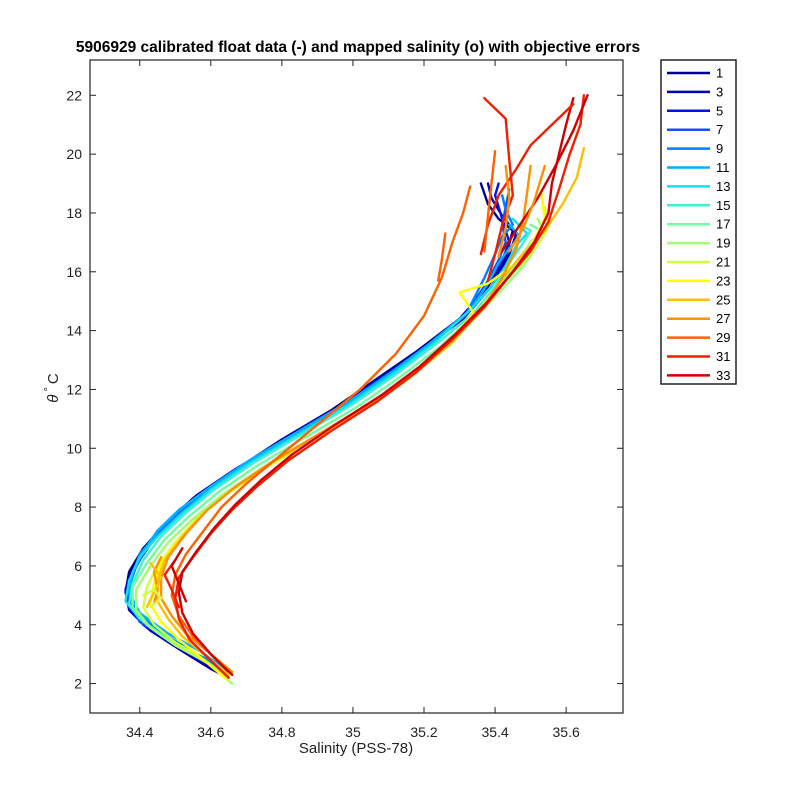  I want to click on y-tick-label: 14, so click(74, 331).